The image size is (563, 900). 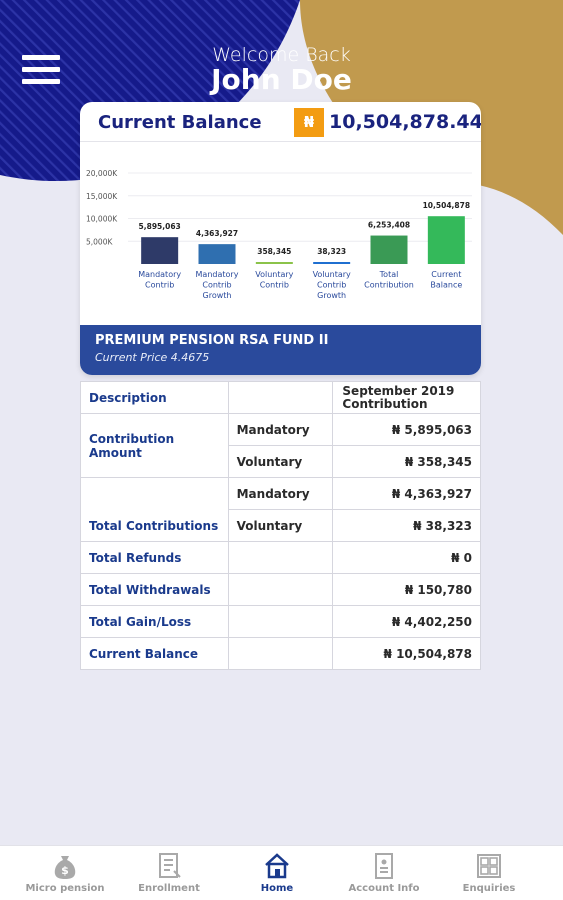 I want to click on total-contributions-voluntary-value: ₦ 38,323, so click(x=406, y=525).